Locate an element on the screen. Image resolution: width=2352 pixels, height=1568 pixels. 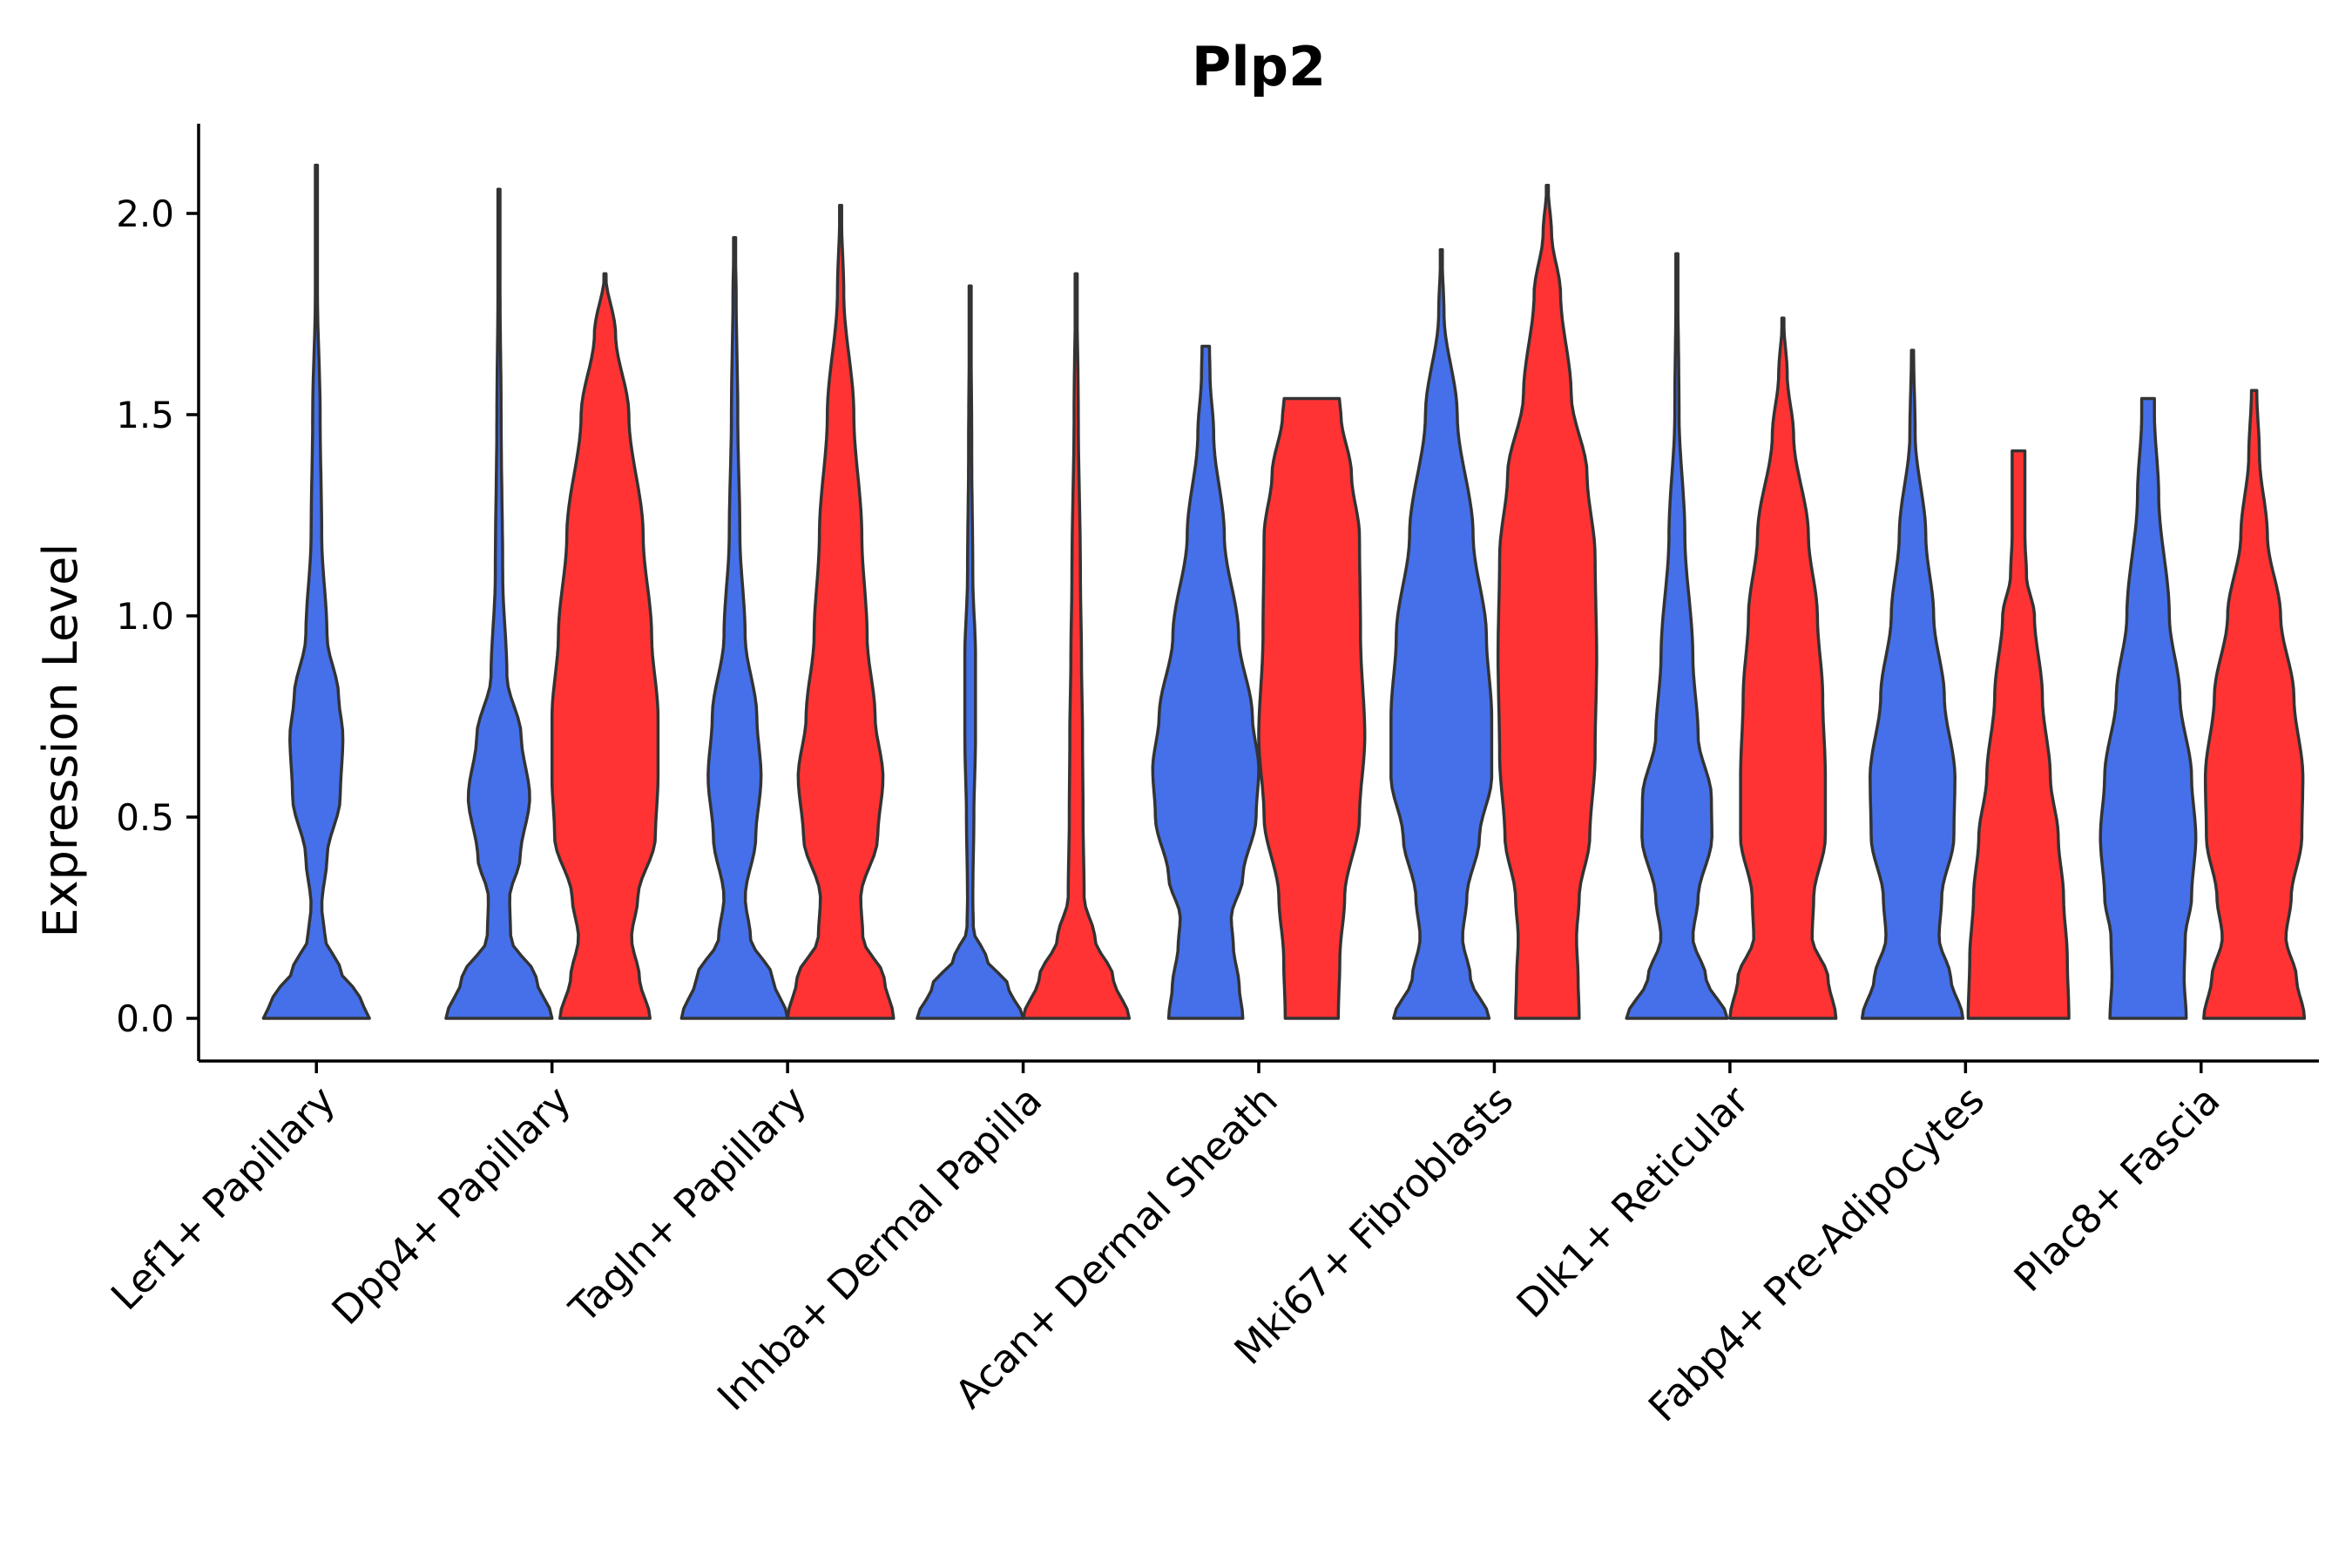
x-tick-label: Dlk1+ Reticular is located at coordinates (1633, 1202).